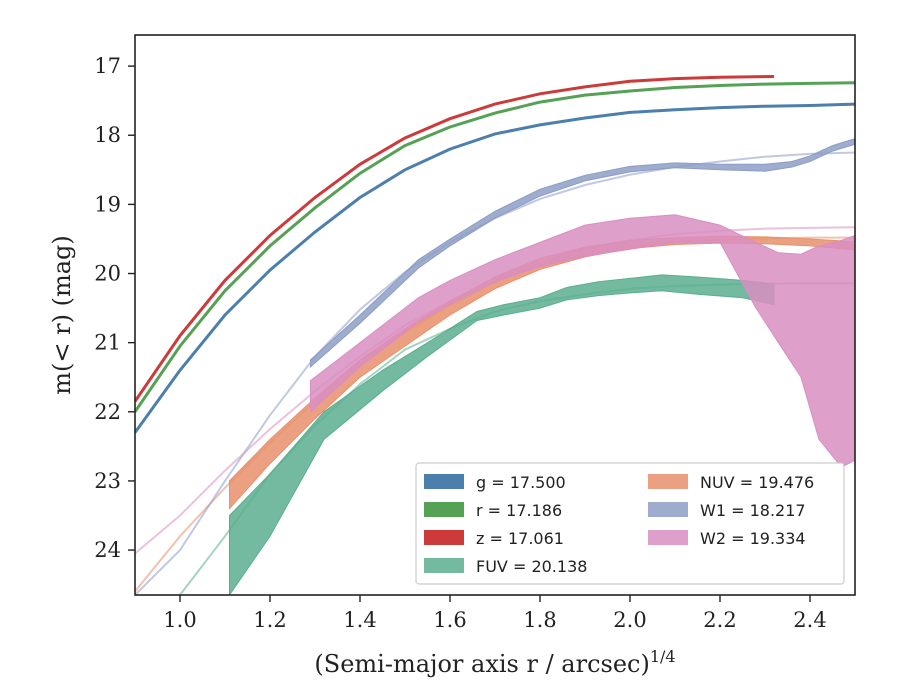  I want to click on legend-swatch-fuv, so click(444, 565).